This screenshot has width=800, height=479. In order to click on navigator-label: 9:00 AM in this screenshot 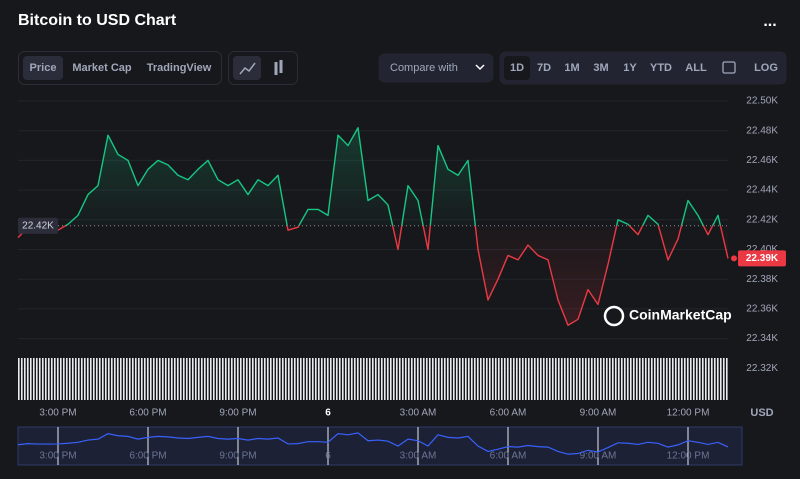, I will do `click(598, 456)`.